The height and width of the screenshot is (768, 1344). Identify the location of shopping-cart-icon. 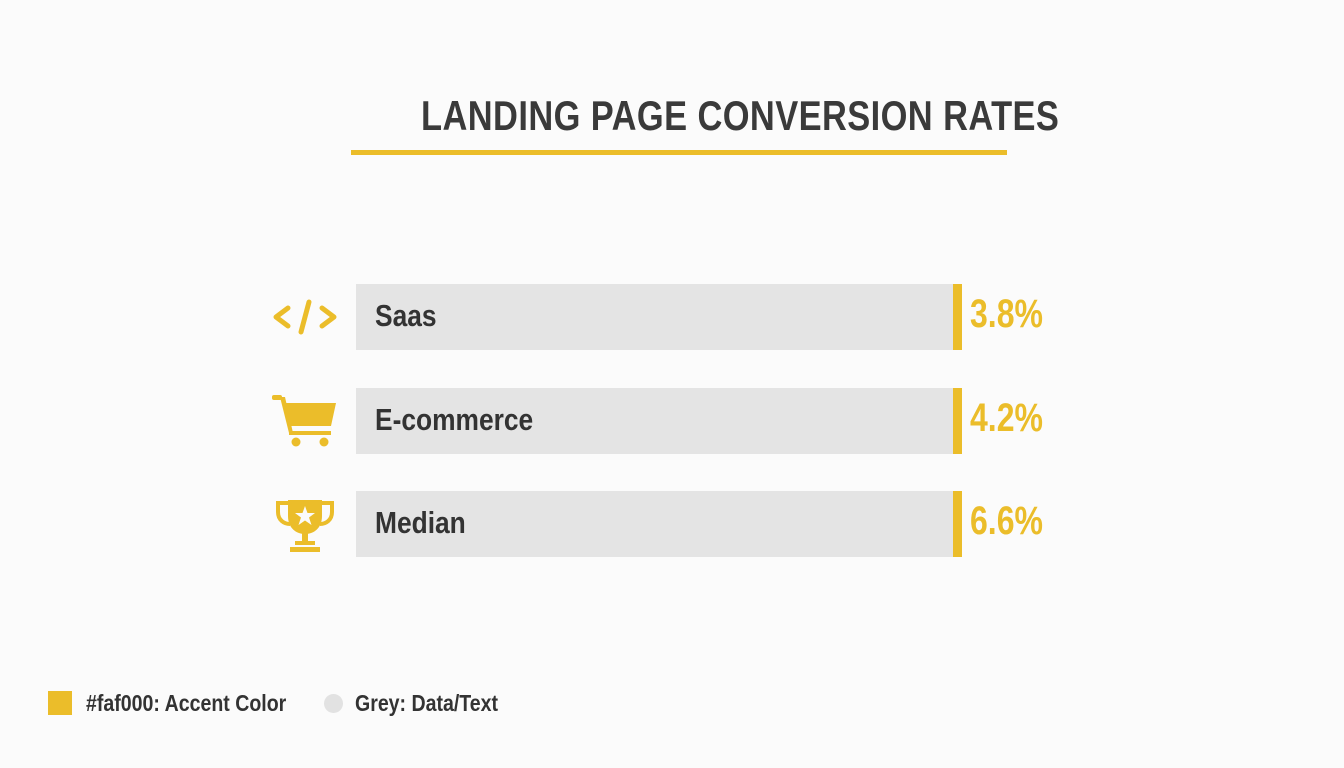
(304, 421).